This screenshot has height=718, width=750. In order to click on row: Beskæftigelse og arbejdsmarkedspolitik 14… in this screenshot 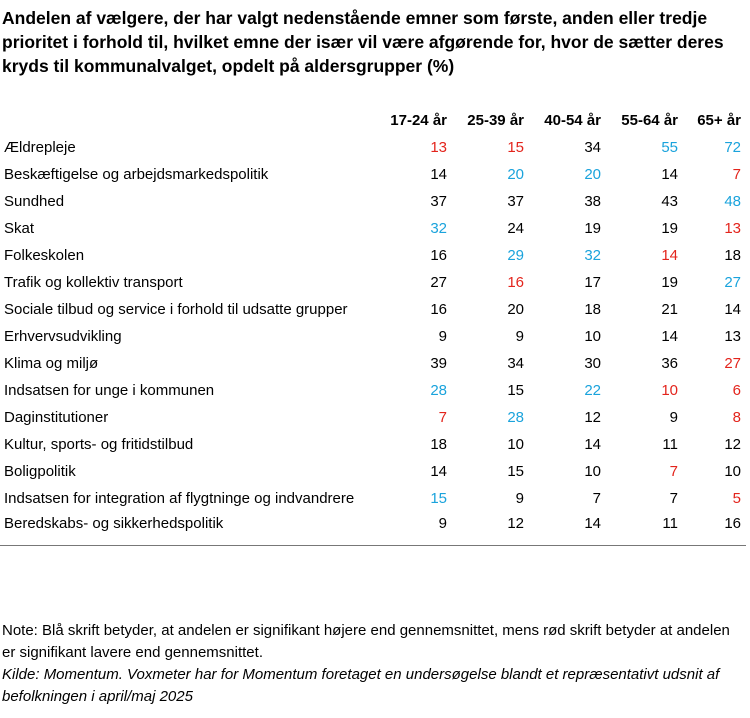, I will do `click(373, 174)`.